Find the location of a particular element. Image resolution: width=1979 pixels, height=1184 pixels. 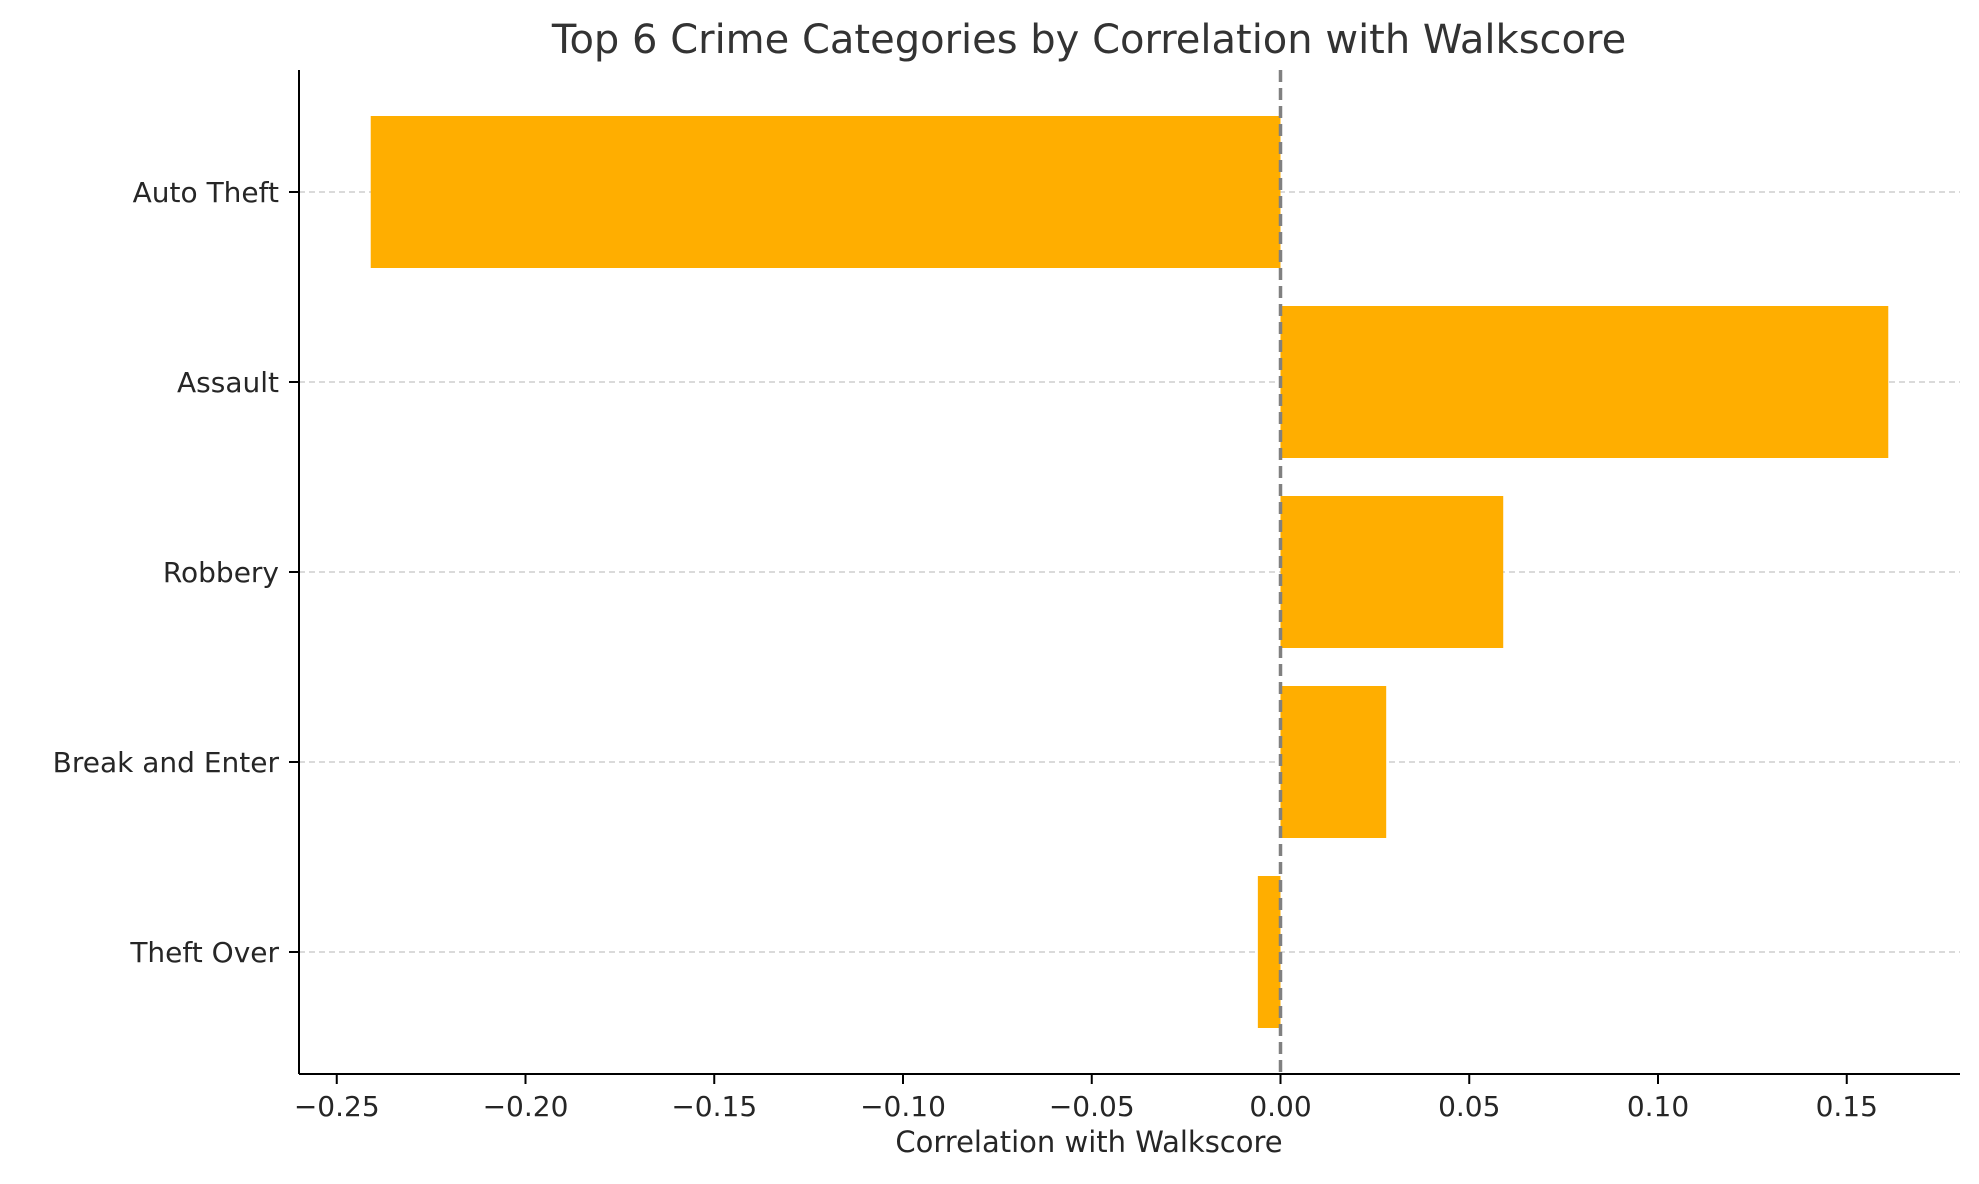

bar-assault is located at coordinates (1584, 382).